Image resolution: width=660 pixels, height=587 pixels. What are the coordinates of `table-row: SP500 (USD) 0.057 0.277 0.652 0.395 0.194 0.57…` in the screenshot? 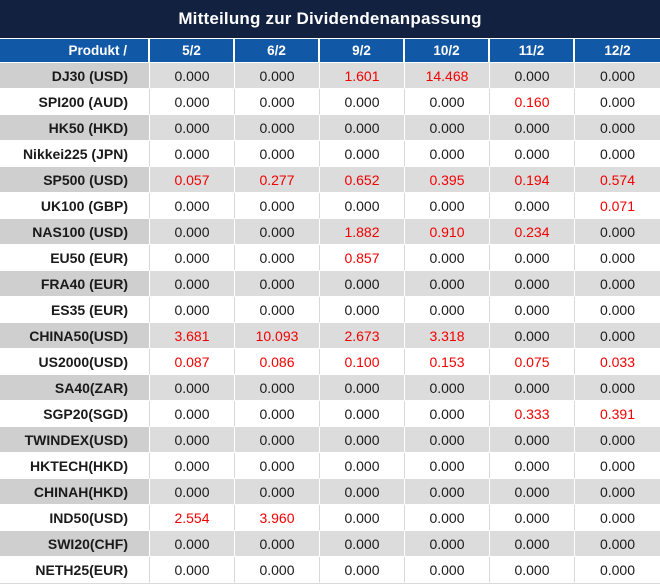 It's located at (330, 180).